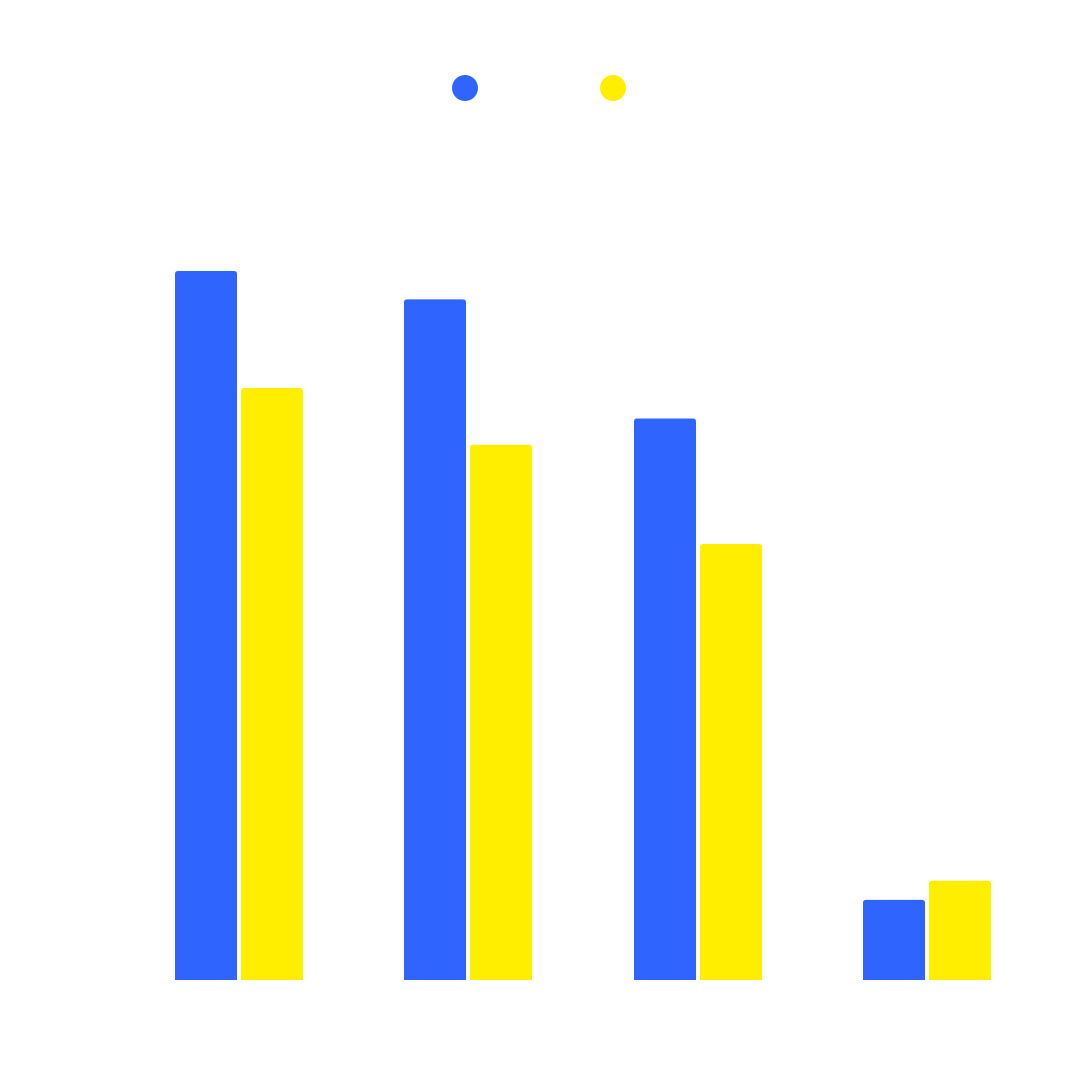 The height and width of the screenshot is (1080, 1080). What do you see at coordinates (960, 930) in the screenshot?
I see `bar-series2-category4` at bounding box center [960, 930].